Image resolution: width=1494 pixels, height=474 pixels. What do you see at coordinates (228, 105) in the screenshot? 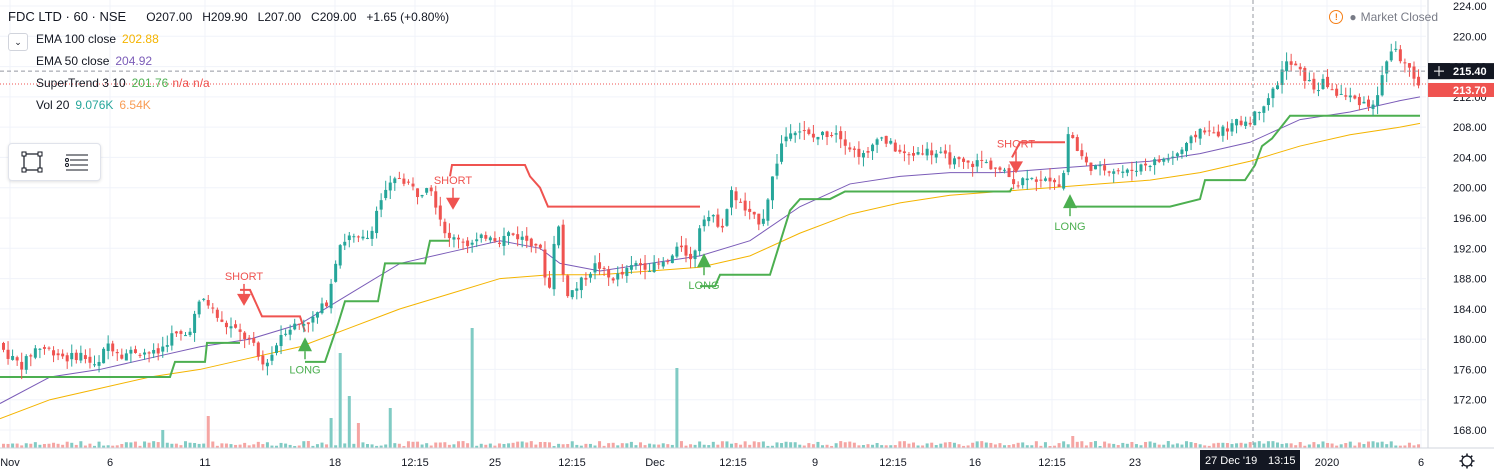
I see `indicator-volume: Vol 20 9.076K 6.54K` at bounding box center [228, 105].